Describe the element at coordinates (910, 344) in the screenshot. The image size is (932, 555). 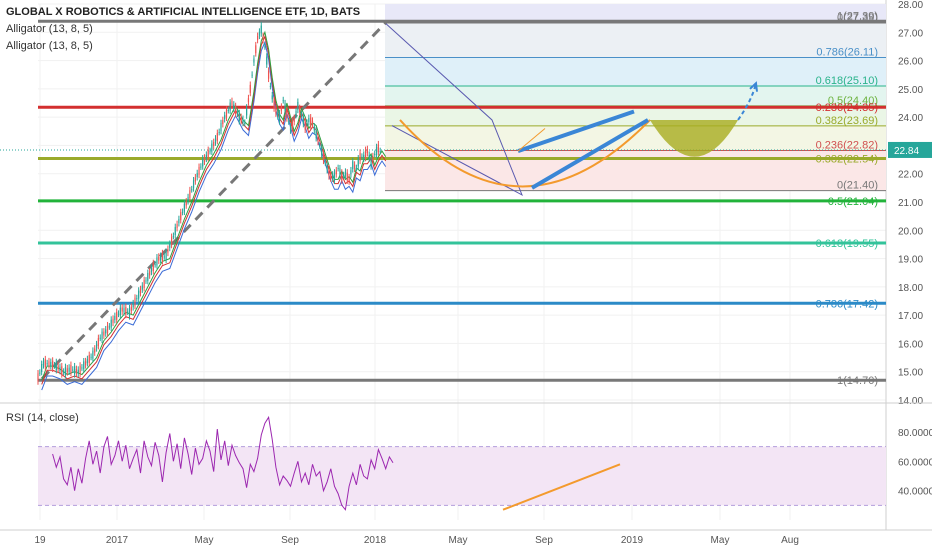
I see `y-tick-label: 16.00` at that location.